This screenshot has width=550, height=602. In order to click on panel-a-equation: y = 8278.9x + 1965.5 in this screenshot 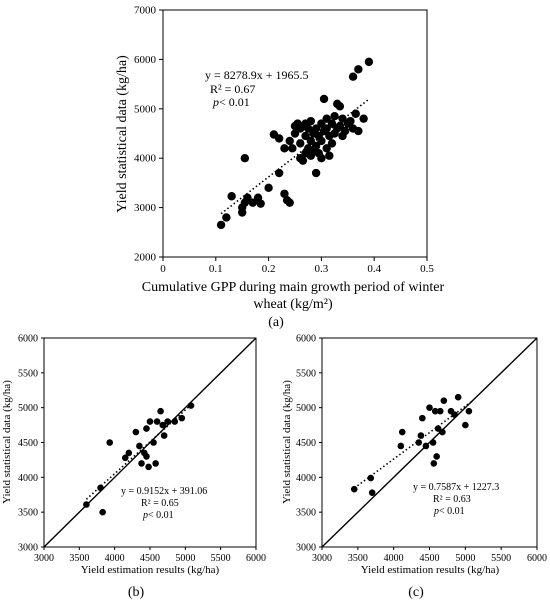, I will do `click(257, 75)`.